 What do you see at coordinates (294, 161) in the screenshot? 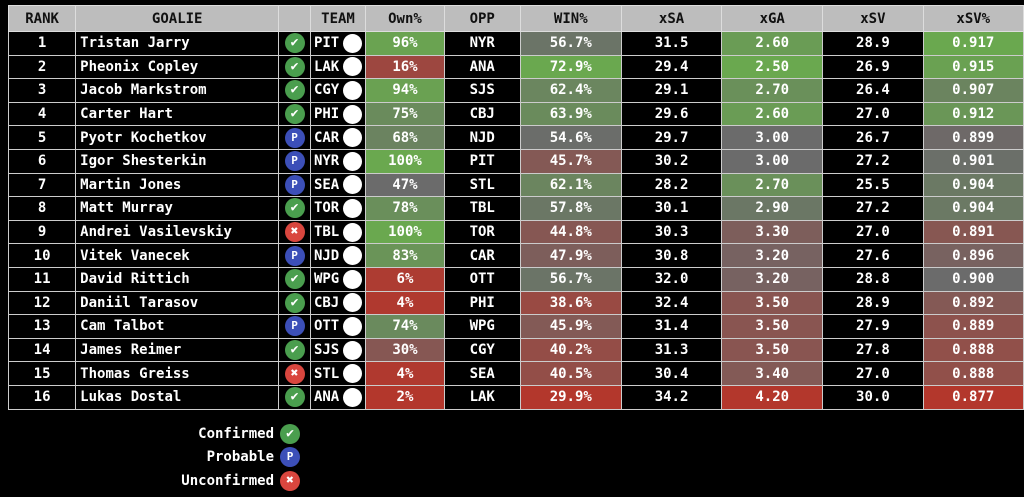
I see `status-cell: P` at bounding box center [294, 161].